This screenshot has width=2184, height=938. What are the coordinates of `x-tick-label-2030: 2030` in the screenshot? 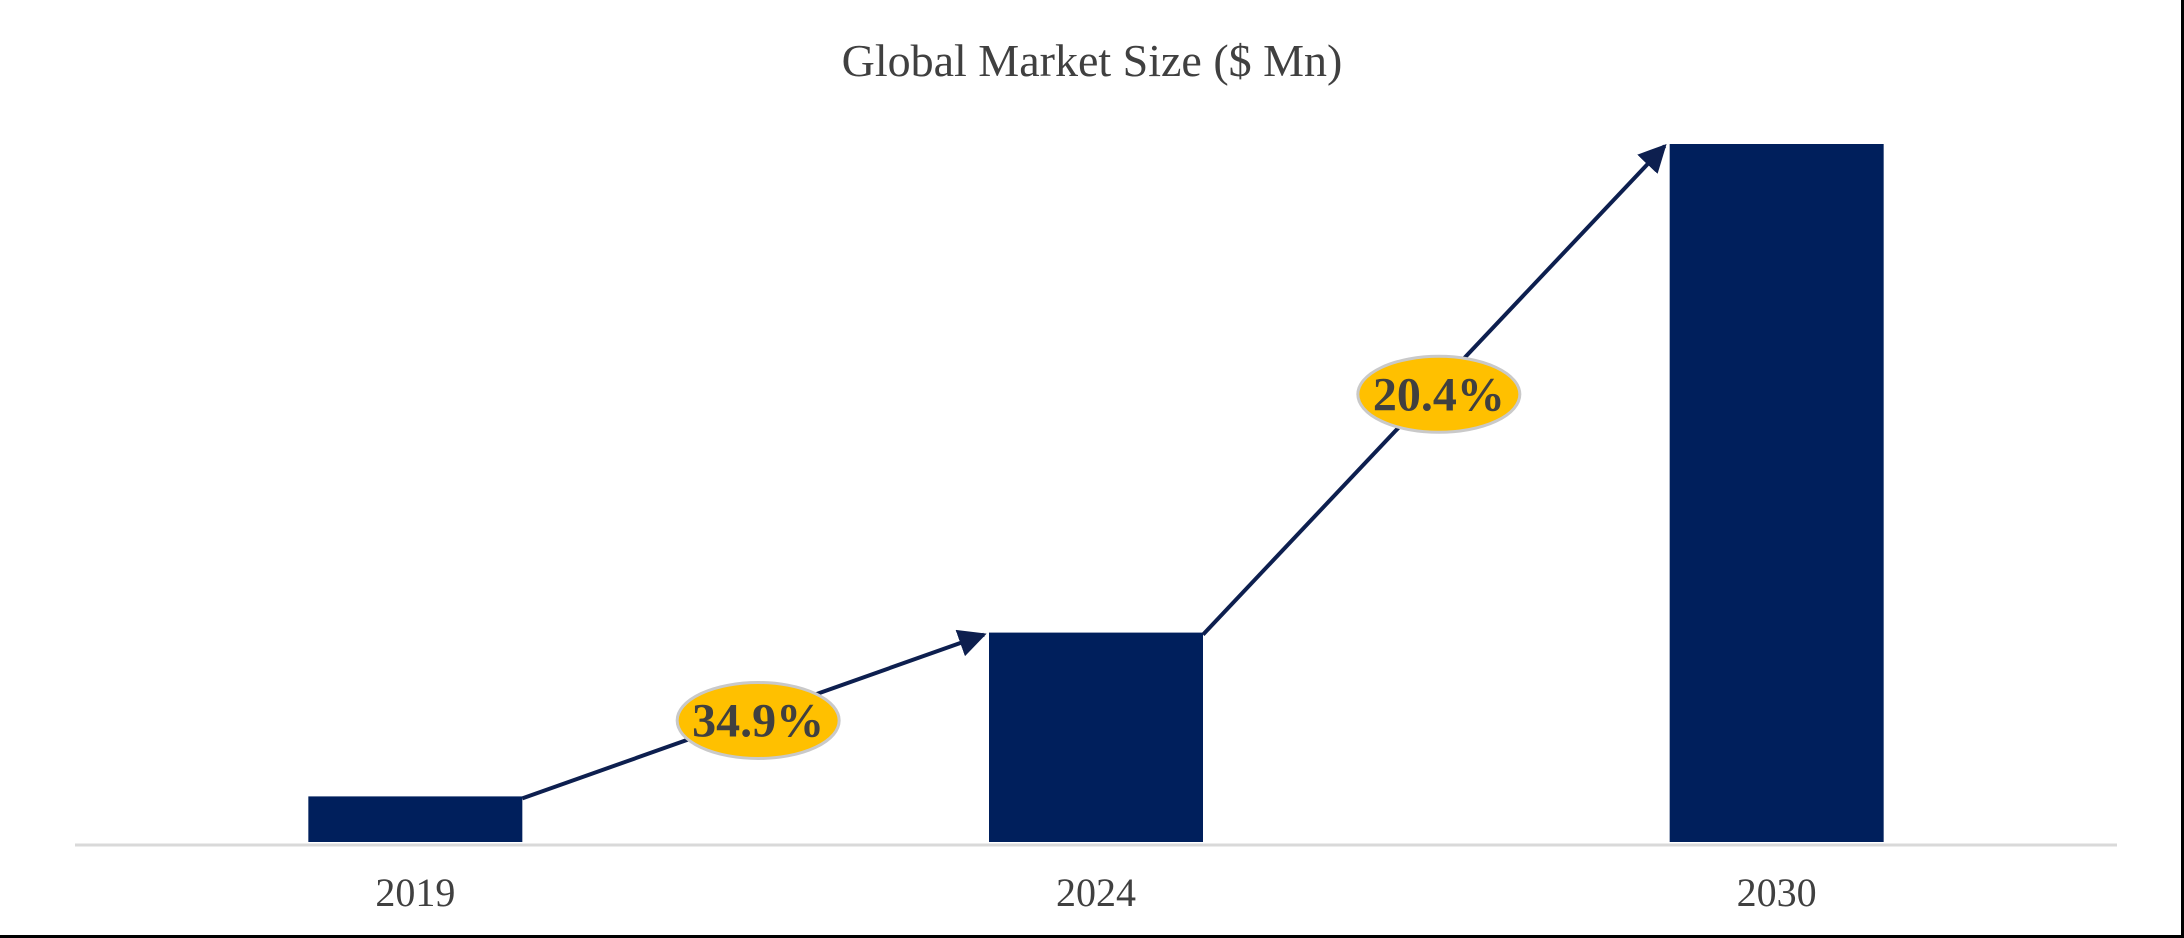 It's located at (1777, 892).